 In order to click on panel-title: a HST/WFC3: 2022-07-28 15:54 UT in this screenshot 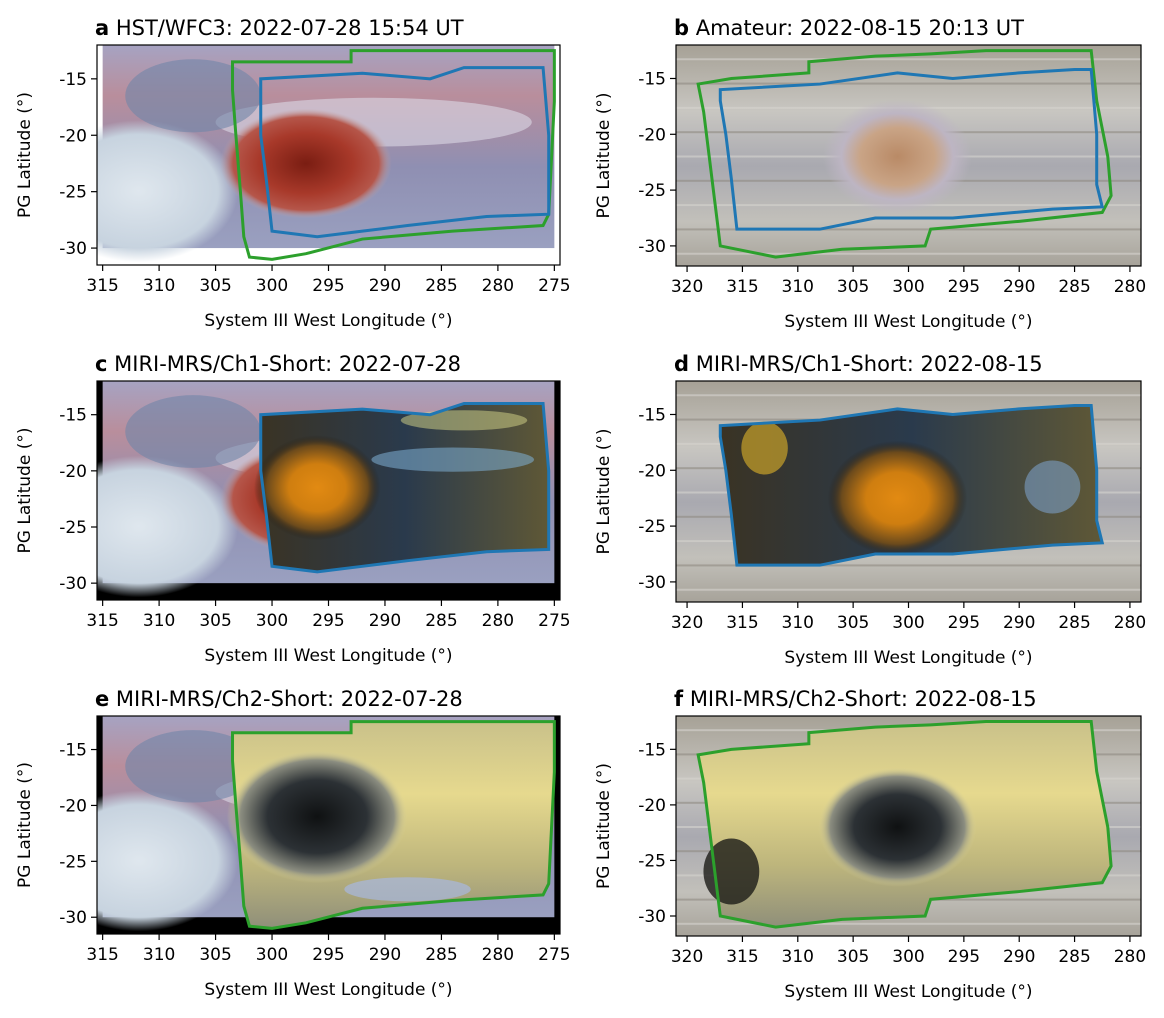, I will do `click(279, 28)`.